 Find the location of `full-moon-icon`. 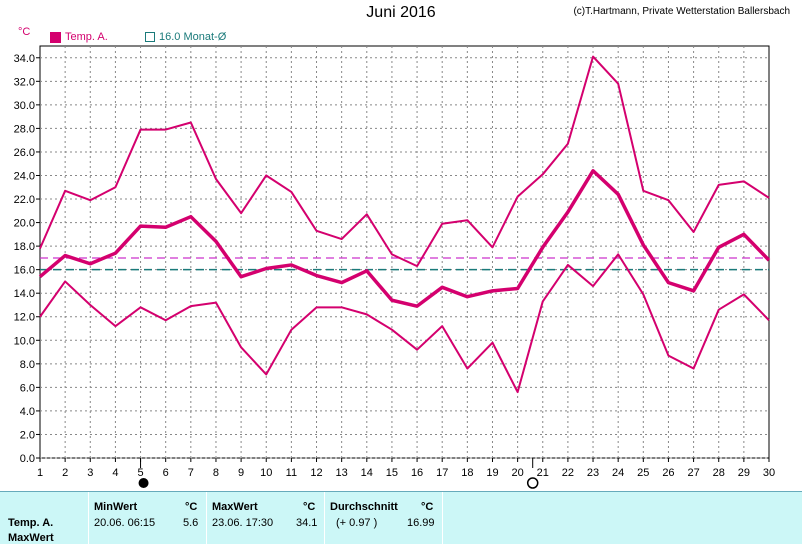

full-moon-icon is located at coordinates (532, 483).